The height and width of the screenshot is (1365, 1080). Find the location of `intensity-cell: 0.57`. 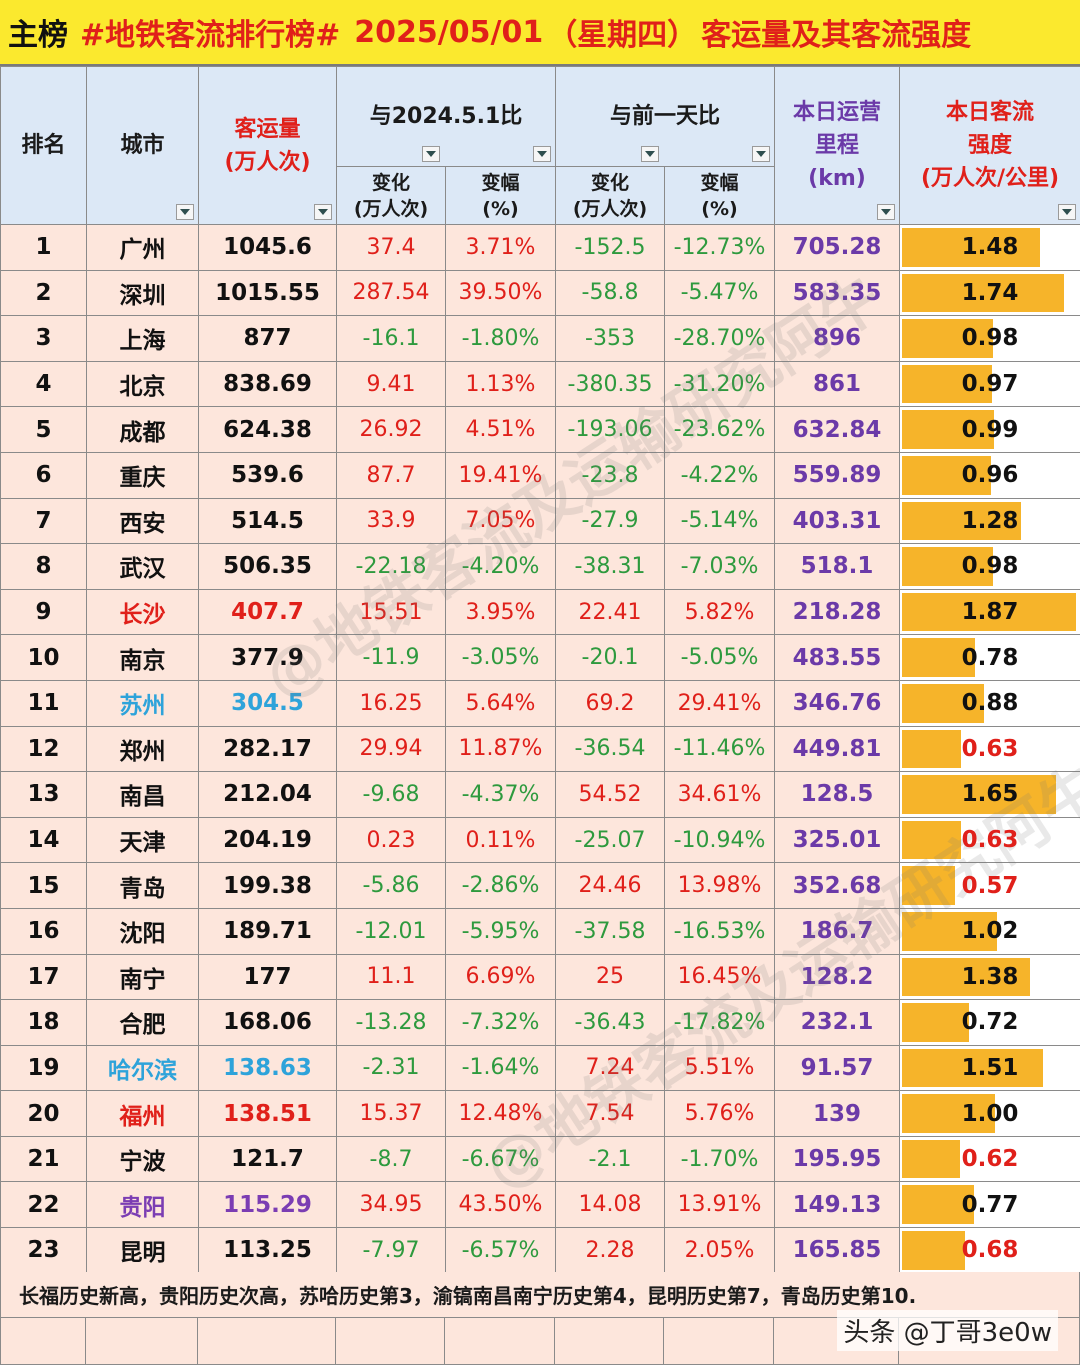

intensity-cell: 0.57 is located at coordinates (989, 885).